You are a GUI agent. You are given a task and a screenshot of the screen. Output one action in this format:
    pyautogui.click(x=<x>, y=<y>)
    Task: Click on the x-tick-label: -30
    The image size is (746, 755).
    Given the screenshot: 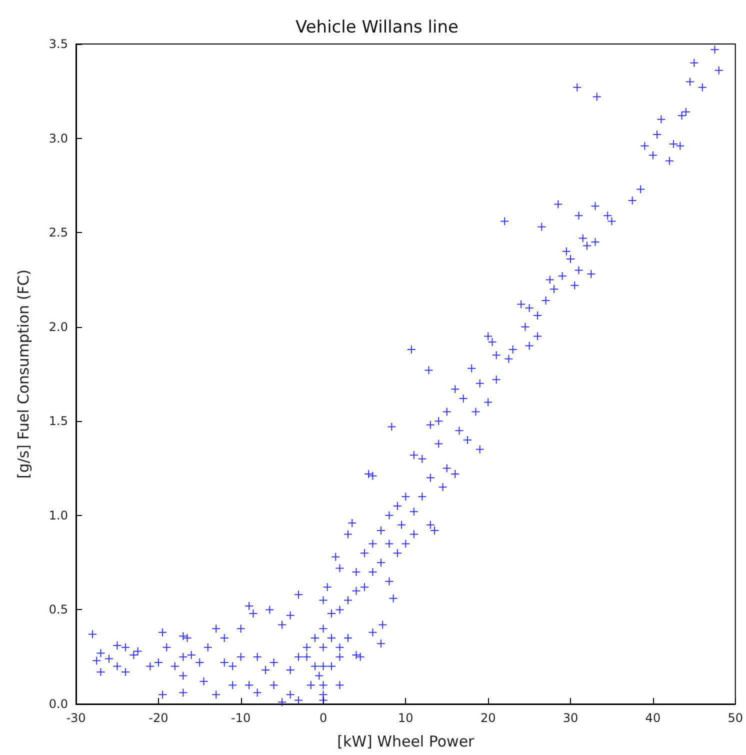 What is the action you would take?
    pyautogui.click(x=76, y=718)
    